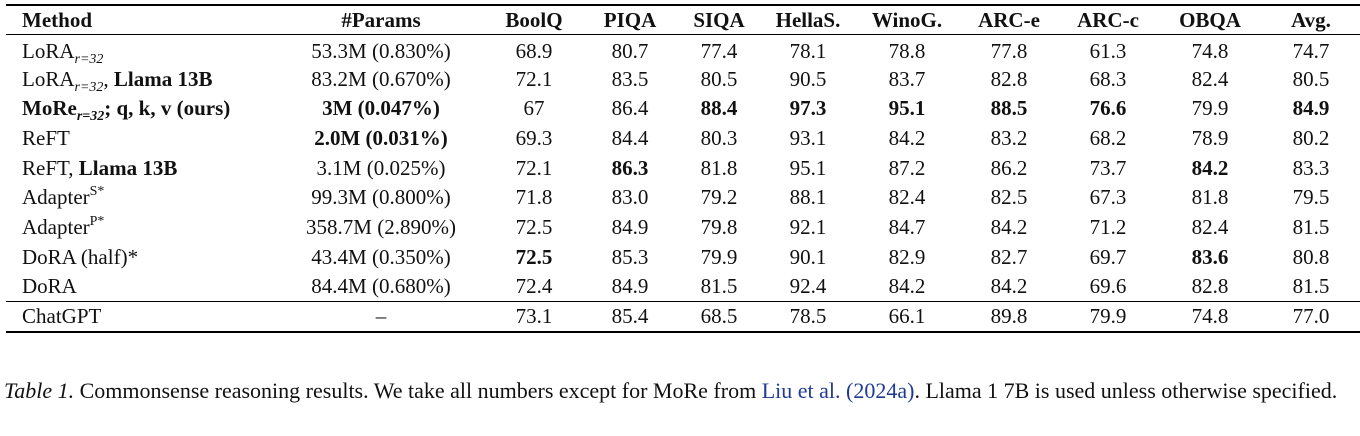 The height and width of the screenshot is (436, 1360). What do you see at coordinates (1311, 78) in the screenshot?
I see `avg-cell: 80.5` at bounding box center [1311, 78].